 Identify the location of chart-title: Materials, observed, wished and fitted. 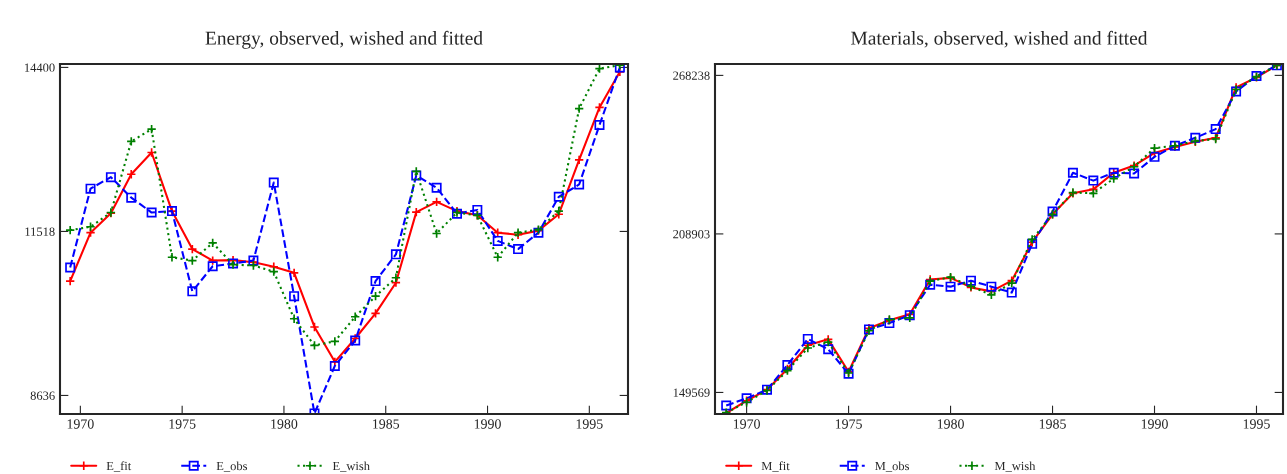
(999, 39).